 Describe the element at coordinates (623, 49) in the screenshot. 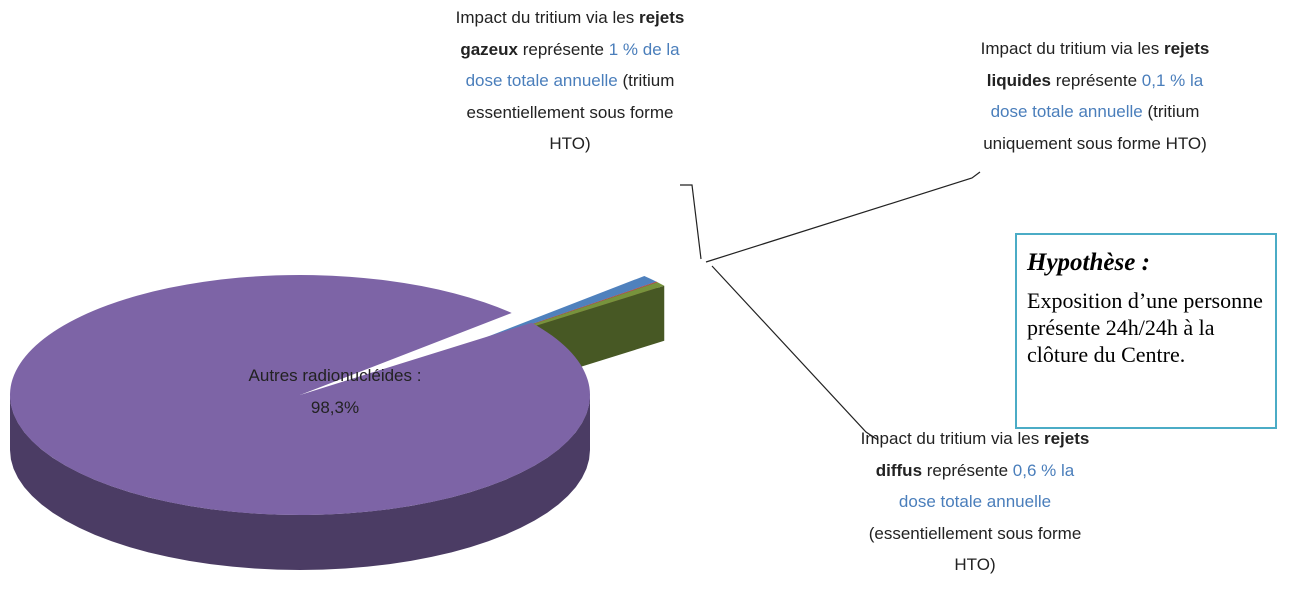

I see `value-label: 1 %` at that location.